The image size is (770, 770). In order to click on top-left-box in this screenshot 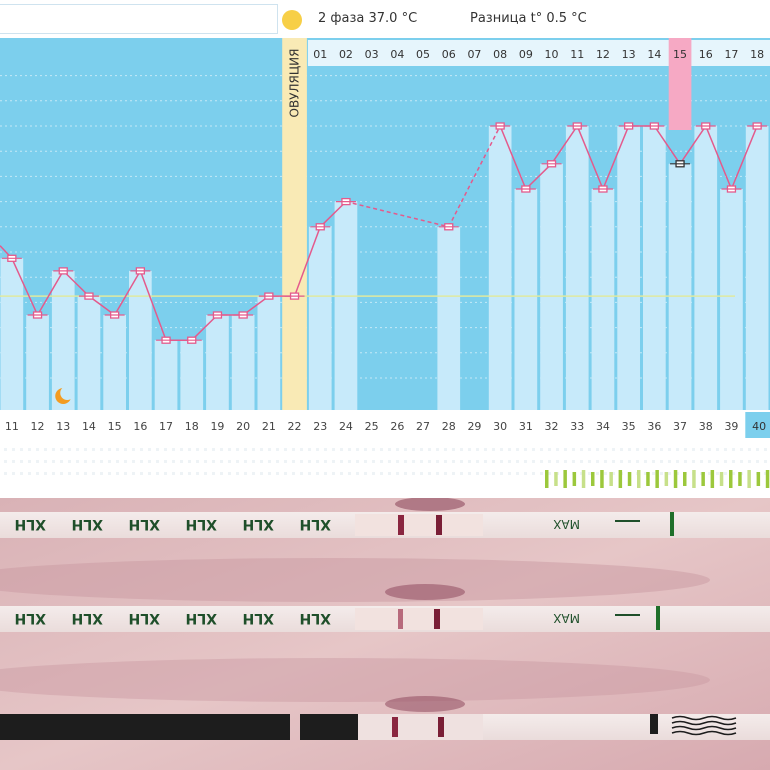, I will do `click(139, 19)`.